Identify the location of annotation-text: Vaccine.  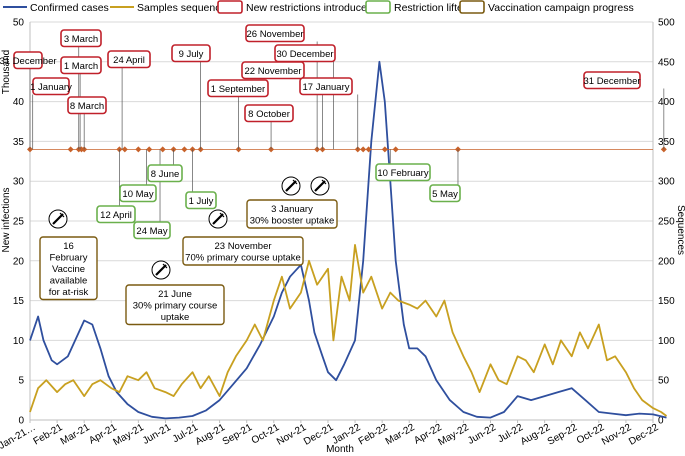
(68, 269).